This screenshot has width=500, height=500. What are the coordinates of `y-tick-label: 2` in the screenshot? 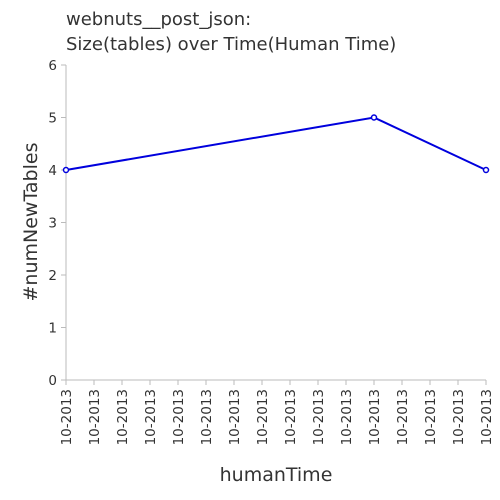 It's located at (52, 276).